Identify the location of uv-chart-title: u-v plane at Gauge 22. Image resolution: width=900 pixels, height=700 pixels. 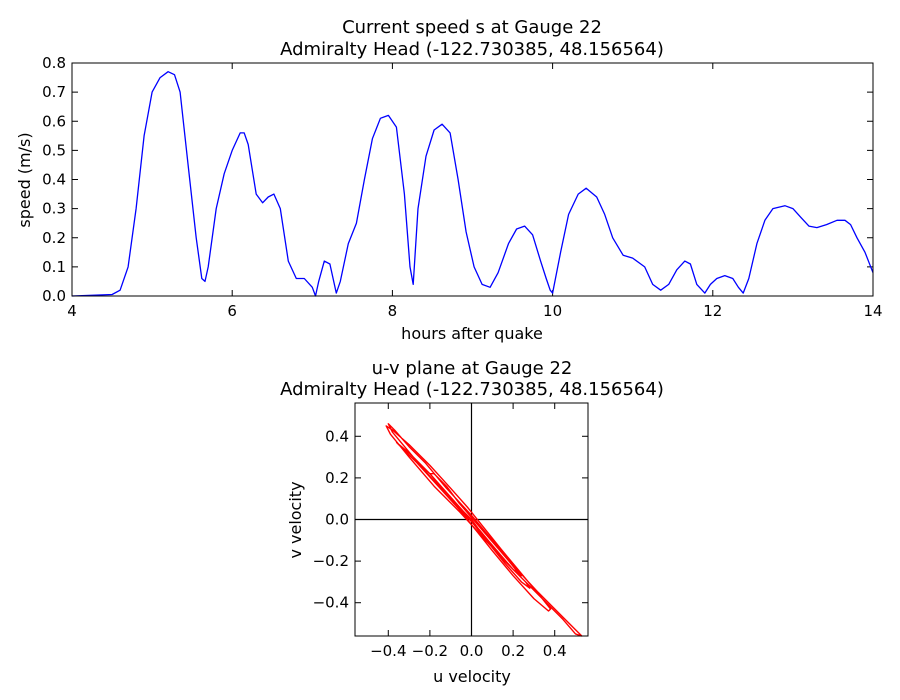
(472, 368).